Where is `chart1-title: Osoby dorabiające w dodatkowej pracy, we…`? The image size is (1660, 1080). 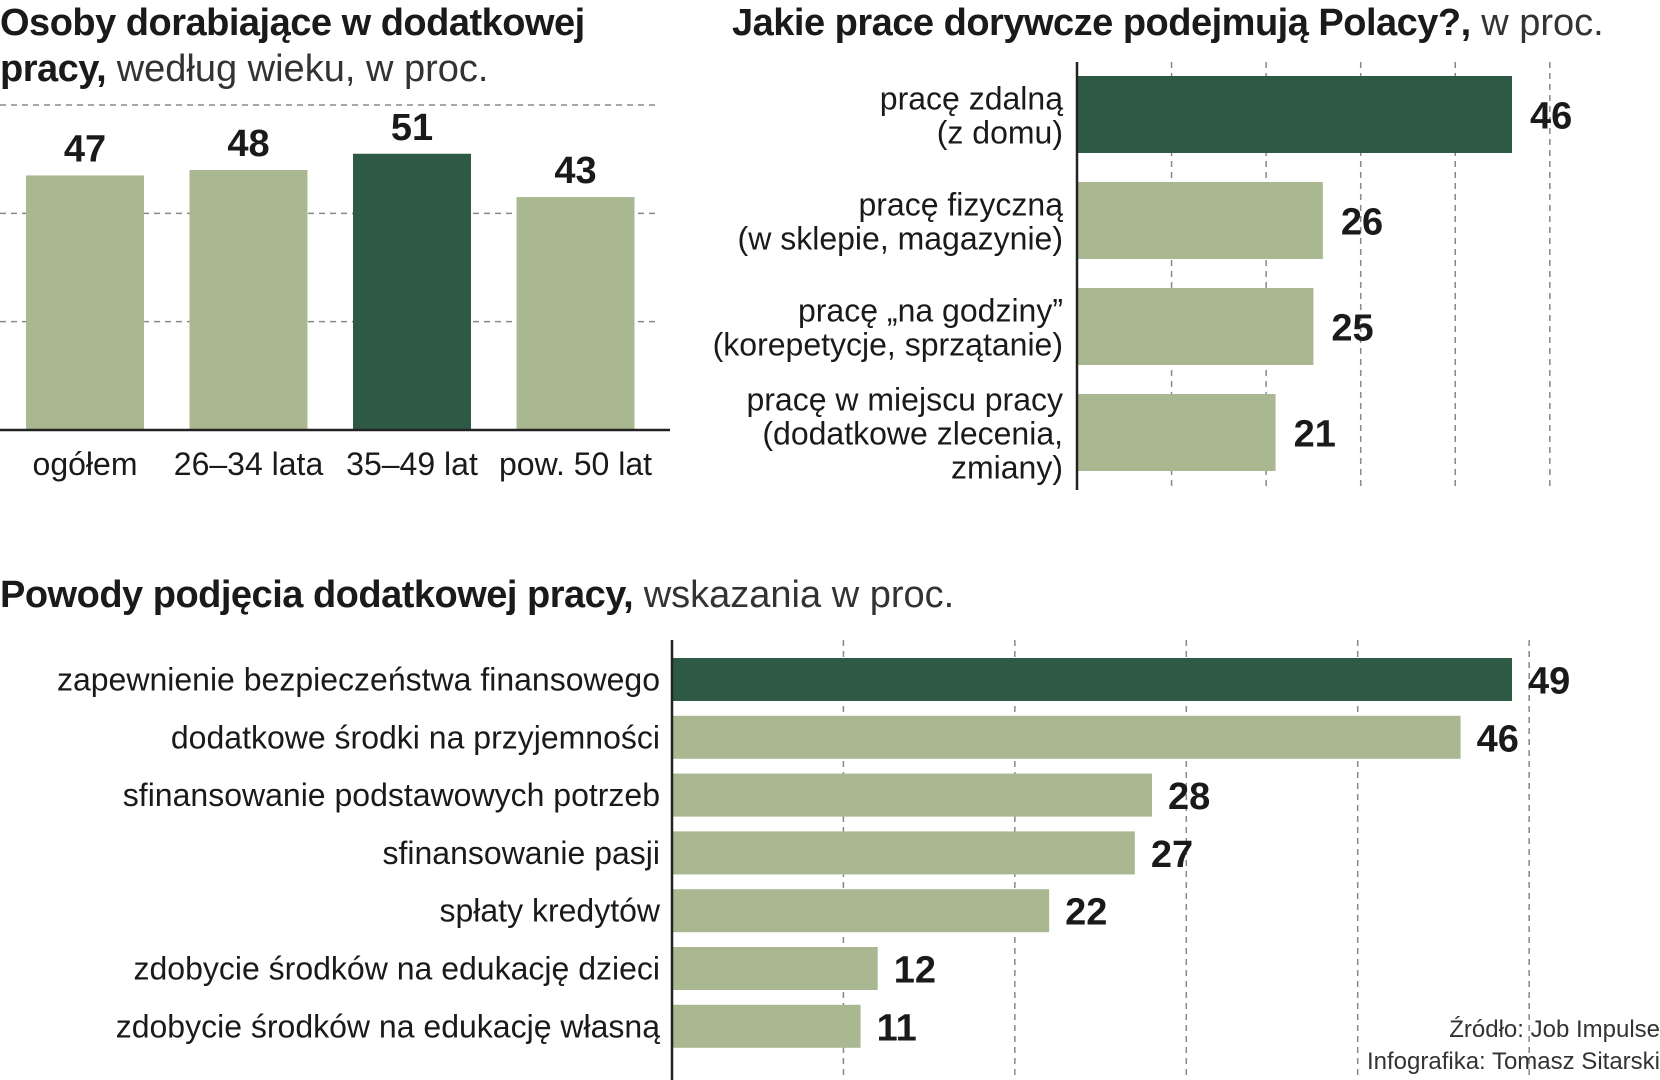
chart1-title: Osoby dorabiające w dodatkowej pracy, we… is located at coordinates (330, 46).